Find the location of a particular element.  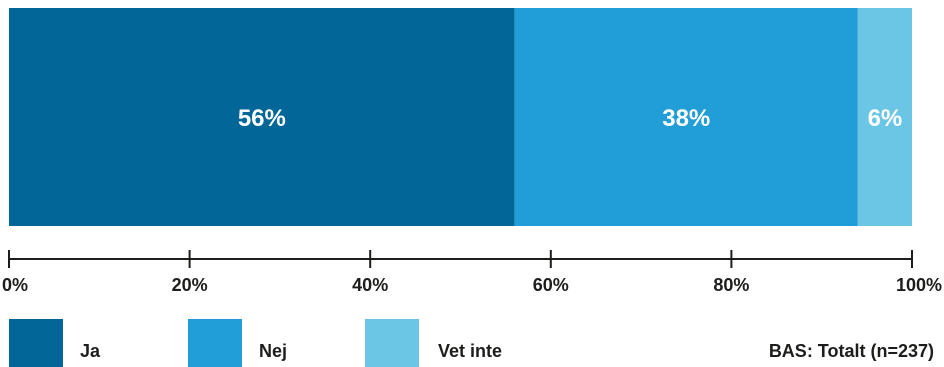

legend-label-vet-inte: Vet inte is located at coordinates (470, 351).